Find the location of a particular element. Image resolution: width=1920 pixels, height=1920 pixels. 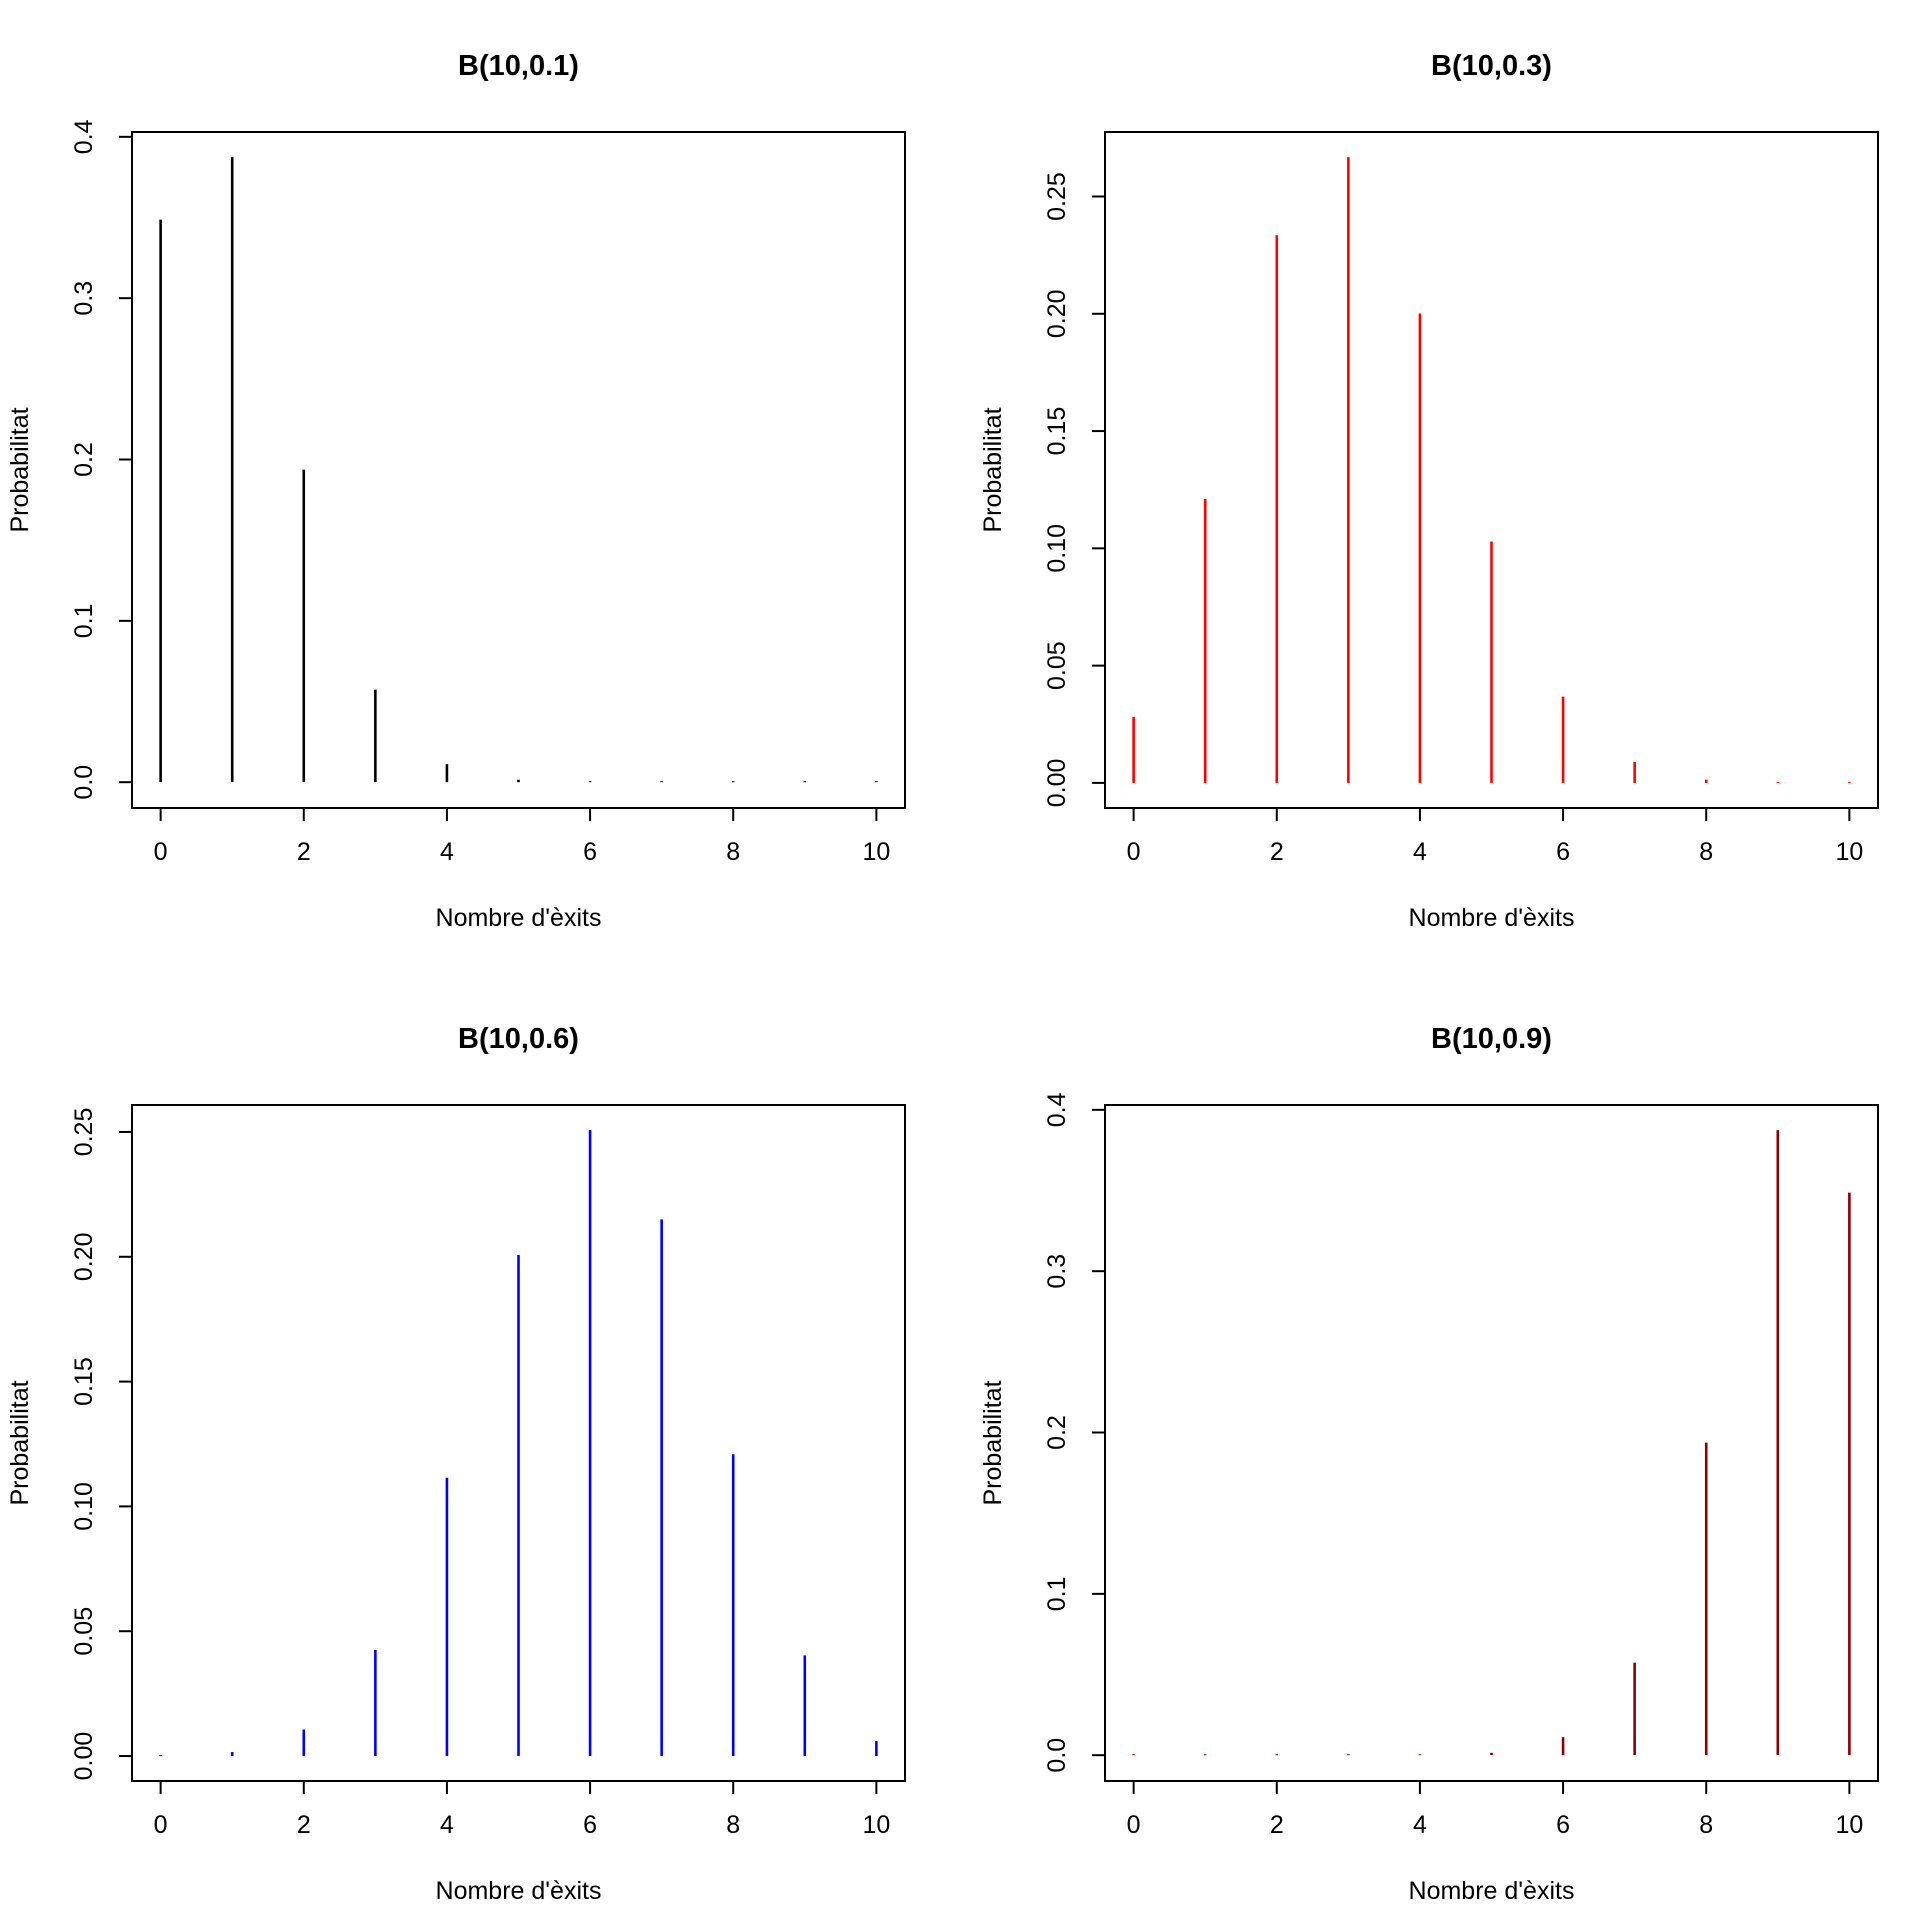

chart-title: B(10,0.6) is located at coordinates (518, 1039).